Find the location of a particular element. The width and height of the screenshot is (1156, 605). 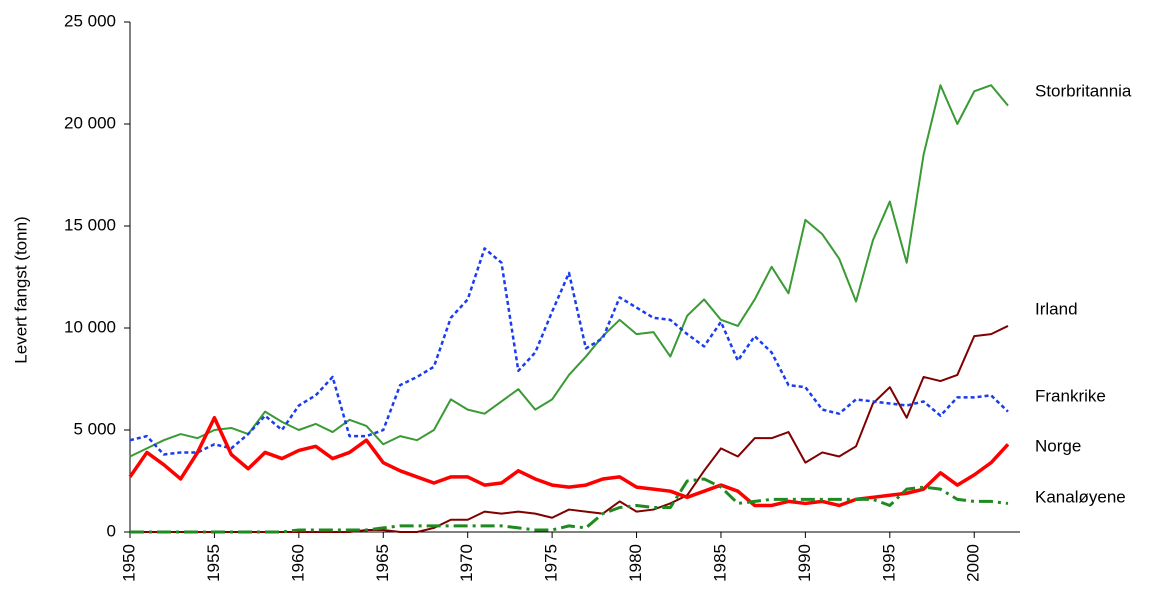

x-tick-label: 1965 is located at coordinates (382, 563).